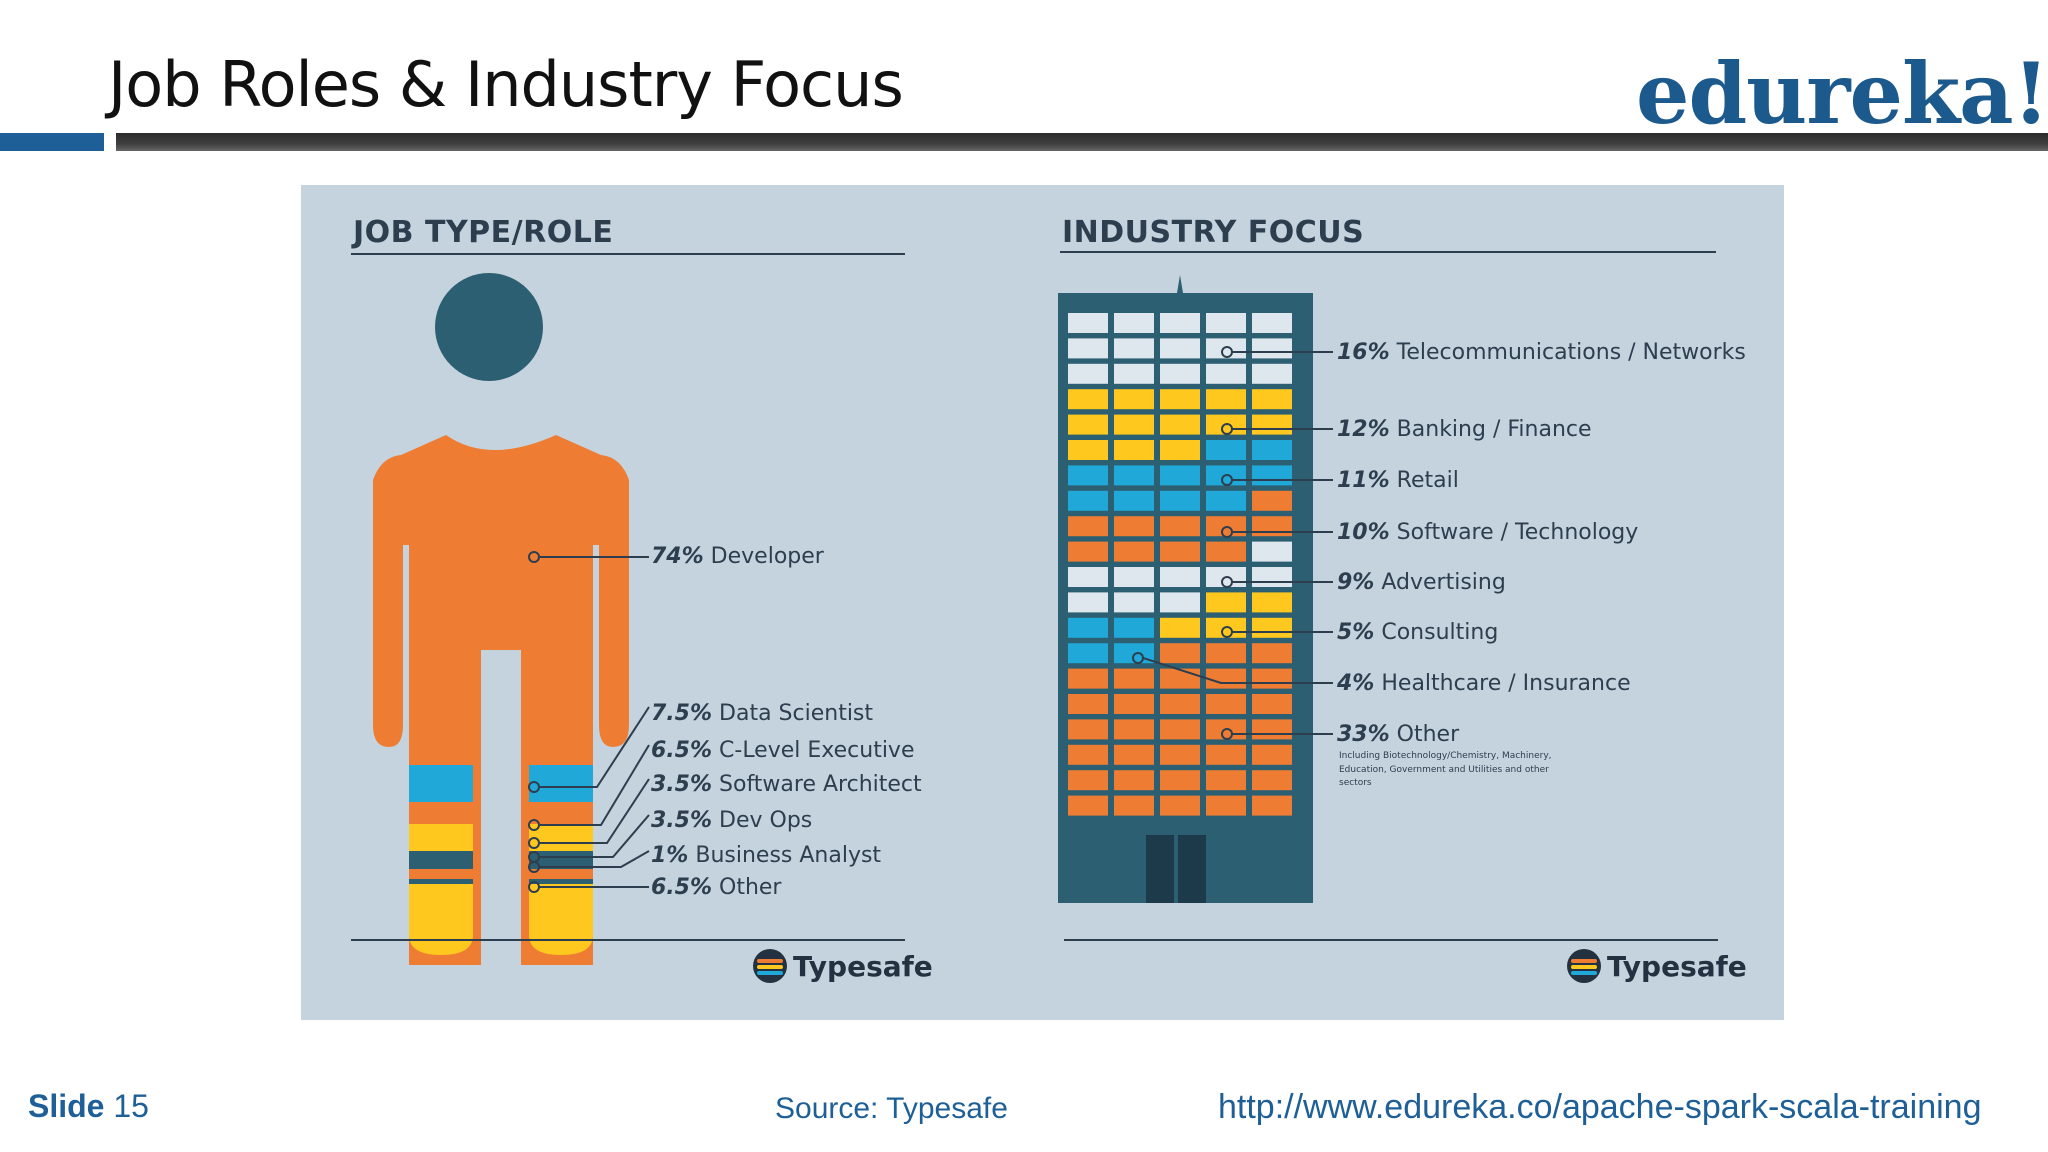 The width and height of the screenshot is (2048, 1152). I want to click on industry-heading-rule, so click(1388, 252).